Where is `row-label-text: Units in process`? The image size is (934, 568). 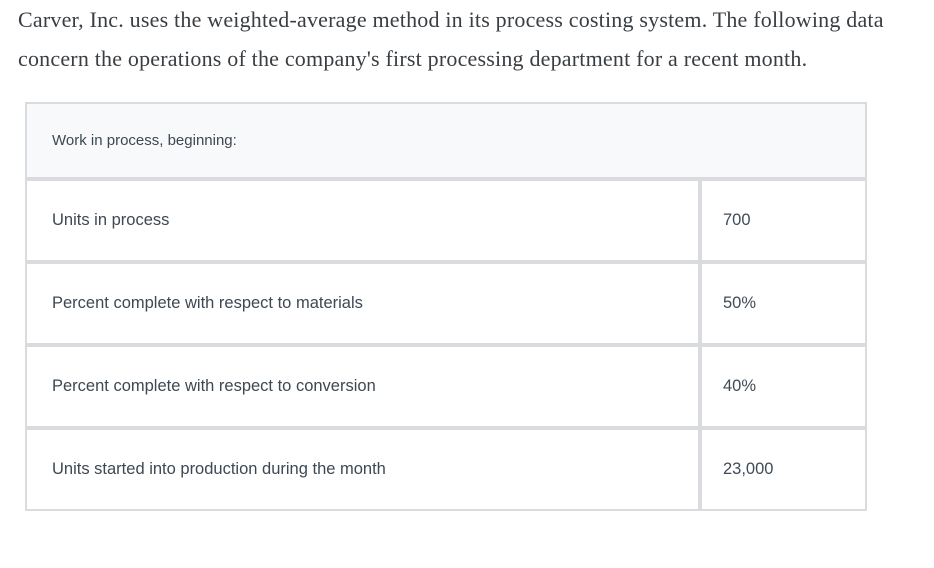
row-label-text: Units in process is located at coordinates (111, 220).